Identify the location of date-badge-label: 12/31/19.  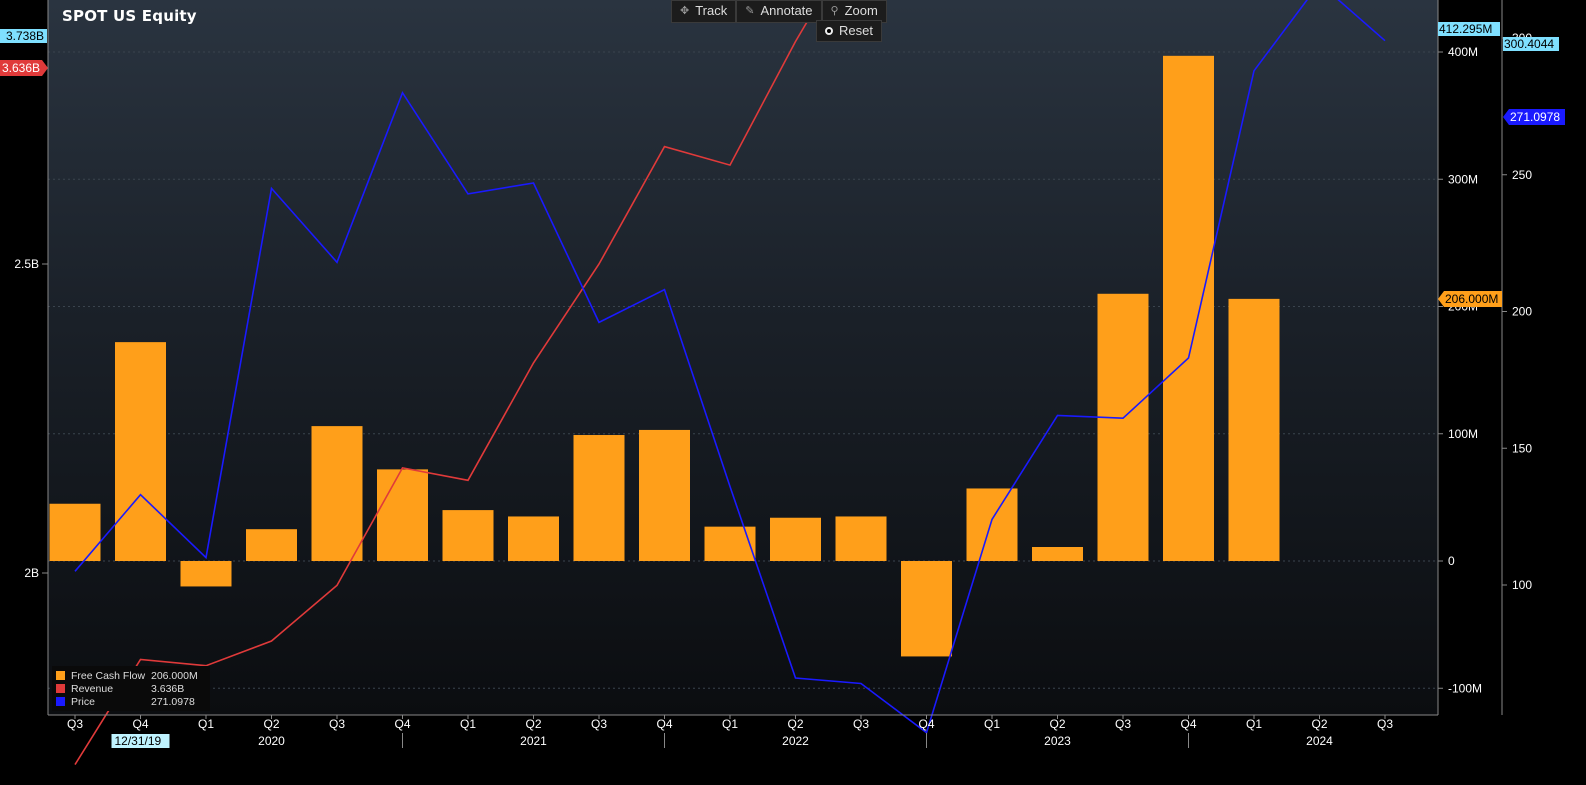
(138, 741).